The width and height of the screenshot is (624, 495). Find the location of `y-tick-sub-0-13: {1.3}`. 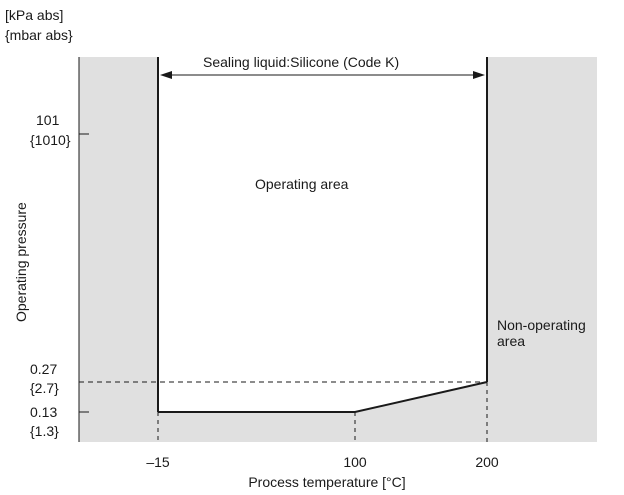

y-tick-sub-0-13: {1.3} is located at coordinates (44, 431).